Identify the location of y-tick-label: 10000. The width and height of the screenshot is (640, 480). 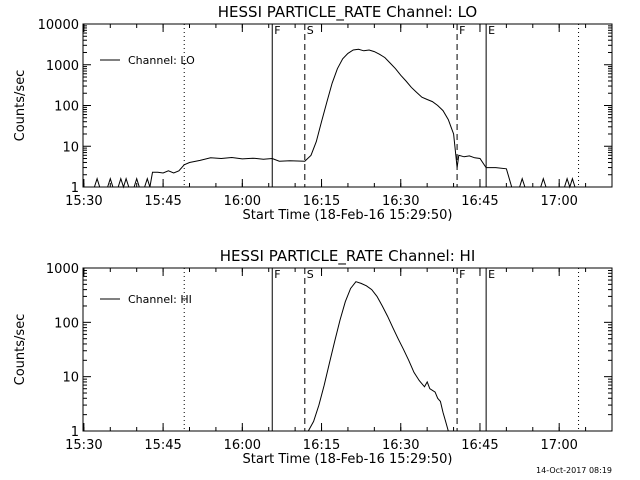
(58, 25).